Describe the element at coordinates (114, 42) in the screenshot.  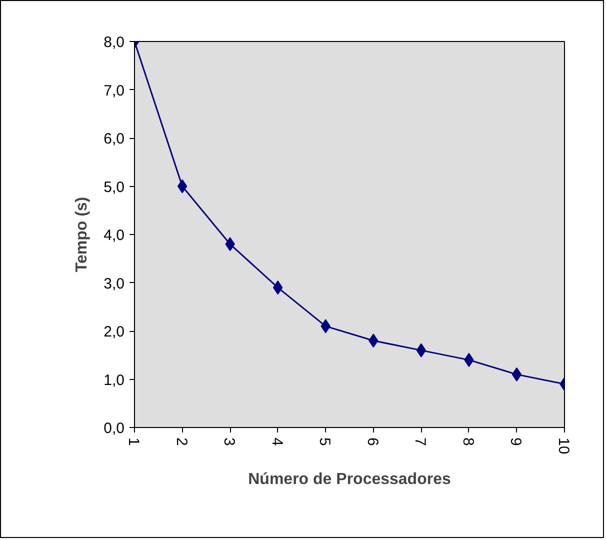
I see `y-tick-label: 8,0` at that location.